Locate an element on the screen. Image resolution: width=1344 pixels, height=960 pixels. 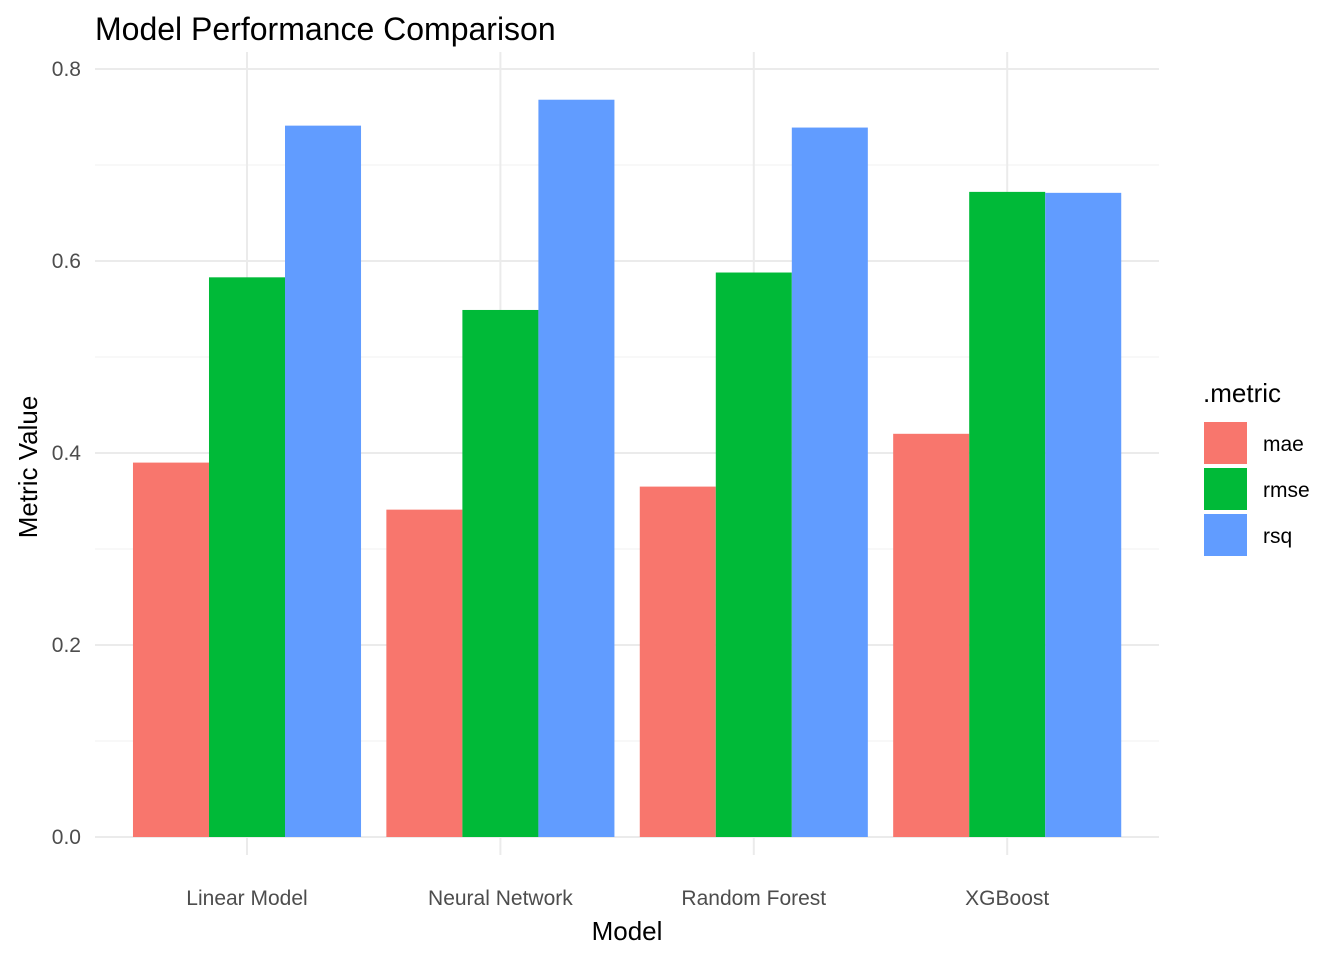
y-tick-label: 0.0 is located at coordinates (66, 837).